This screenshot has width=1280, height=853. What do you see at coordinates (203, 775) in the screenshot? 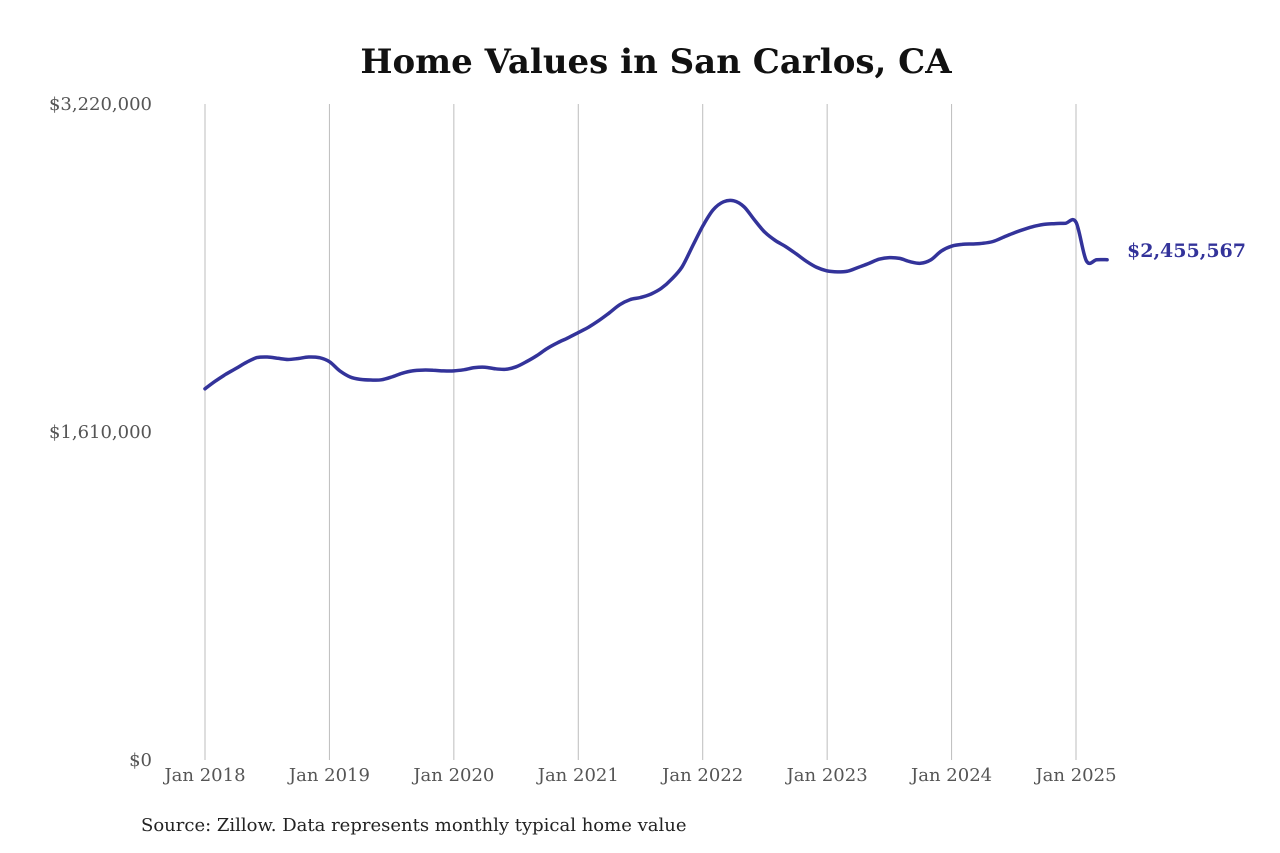
I see `x-tick-label-0: Jan 2018` at bounding box center [203, 775].